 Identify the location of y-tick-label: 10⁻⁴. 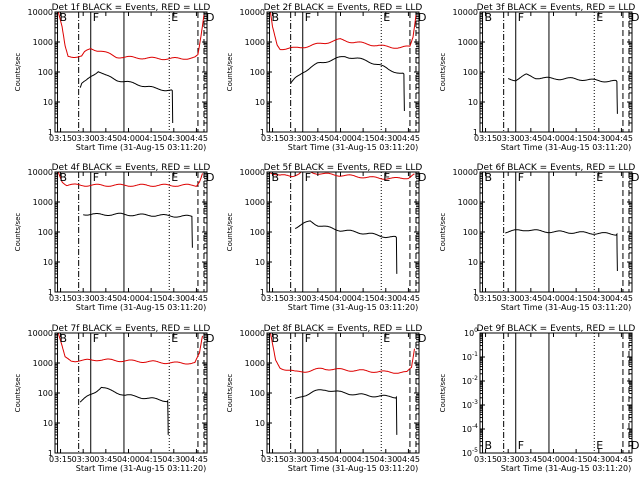
(470, 428).